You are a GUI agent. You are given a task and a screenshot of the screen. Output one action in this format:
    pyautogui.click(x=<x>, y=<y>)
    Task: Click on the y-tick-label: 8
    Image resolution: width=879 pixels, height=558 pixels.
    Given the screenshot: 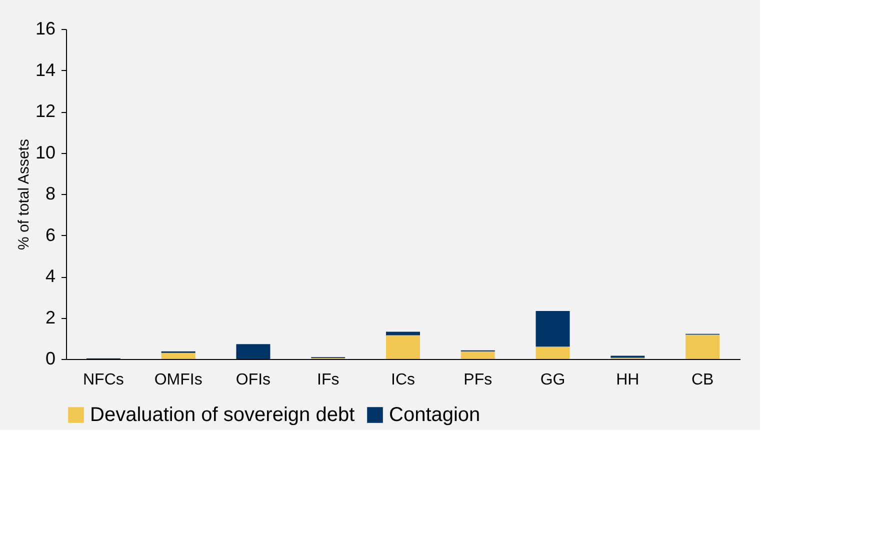 What is the action you would take?
    pyautogui.click(x=50, y=194)
    